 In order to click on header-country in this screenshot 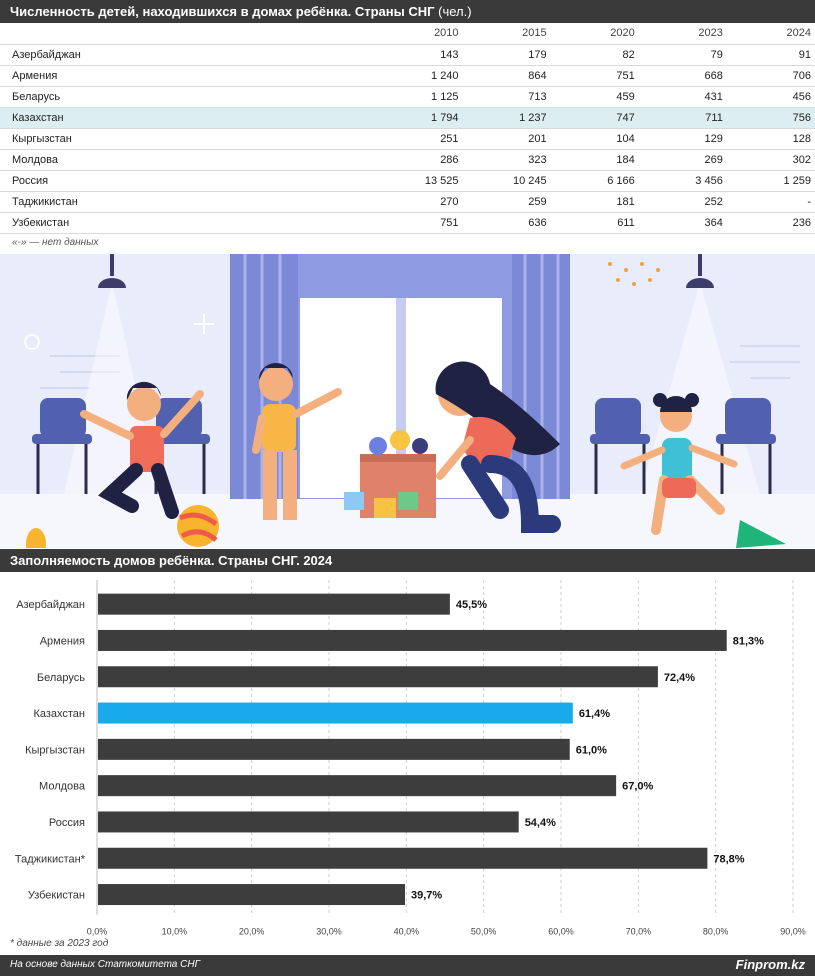, I will do `click(187, 34)`.